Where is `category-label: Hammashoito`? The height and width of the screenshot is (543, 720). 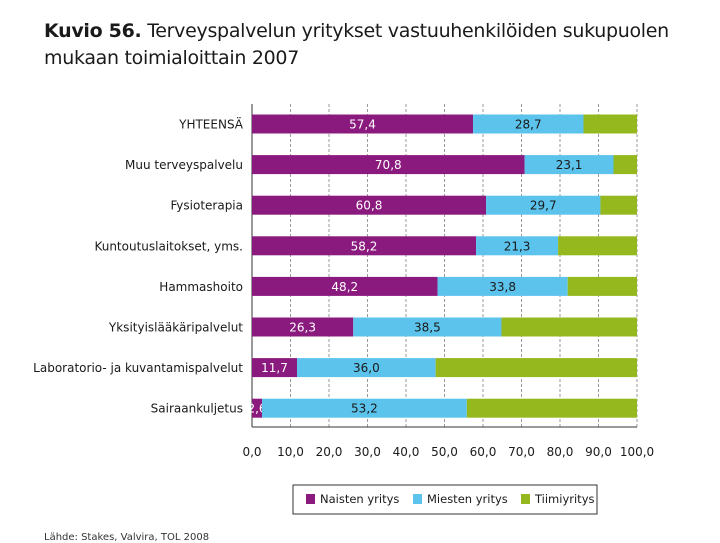 category-label: Hammashoito is located at coordinates (201, 287).